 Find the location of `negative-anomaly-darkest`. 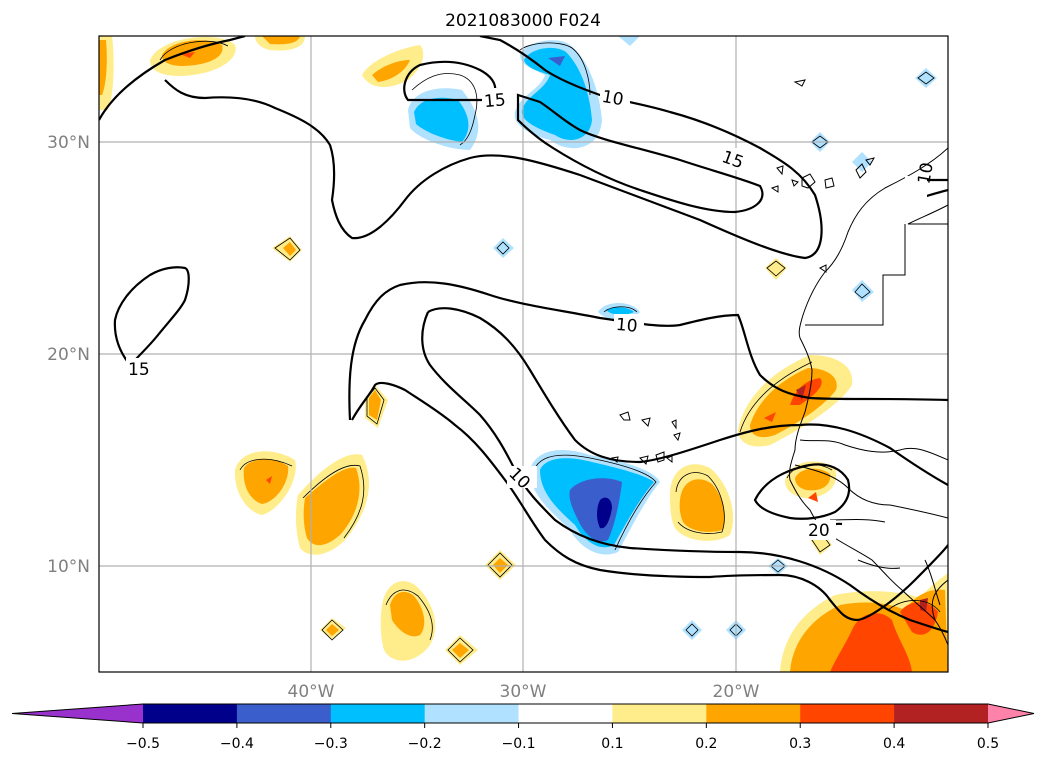

negative-anomaly-darkest is located at coordinates (604, 513).